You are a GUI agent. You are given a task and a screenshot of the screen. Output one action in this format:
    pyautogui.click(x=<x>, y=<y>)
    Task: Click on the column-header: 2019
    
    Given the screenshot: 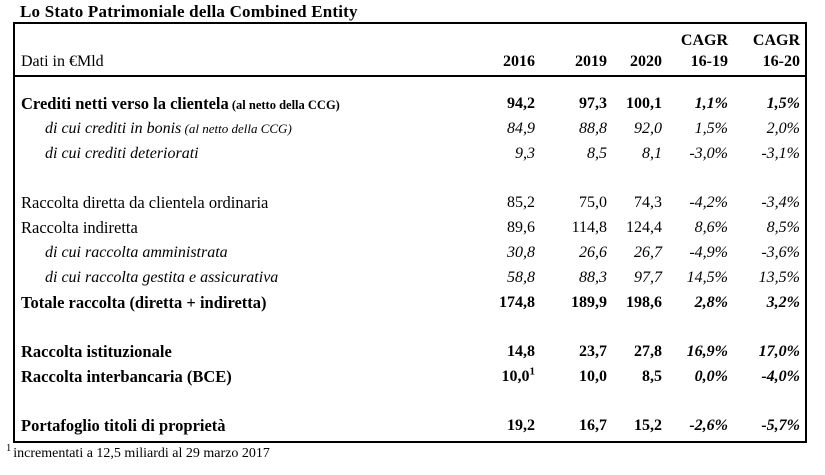 What is the action you would take?
    pyautogui.click(x=591, y=61)
    